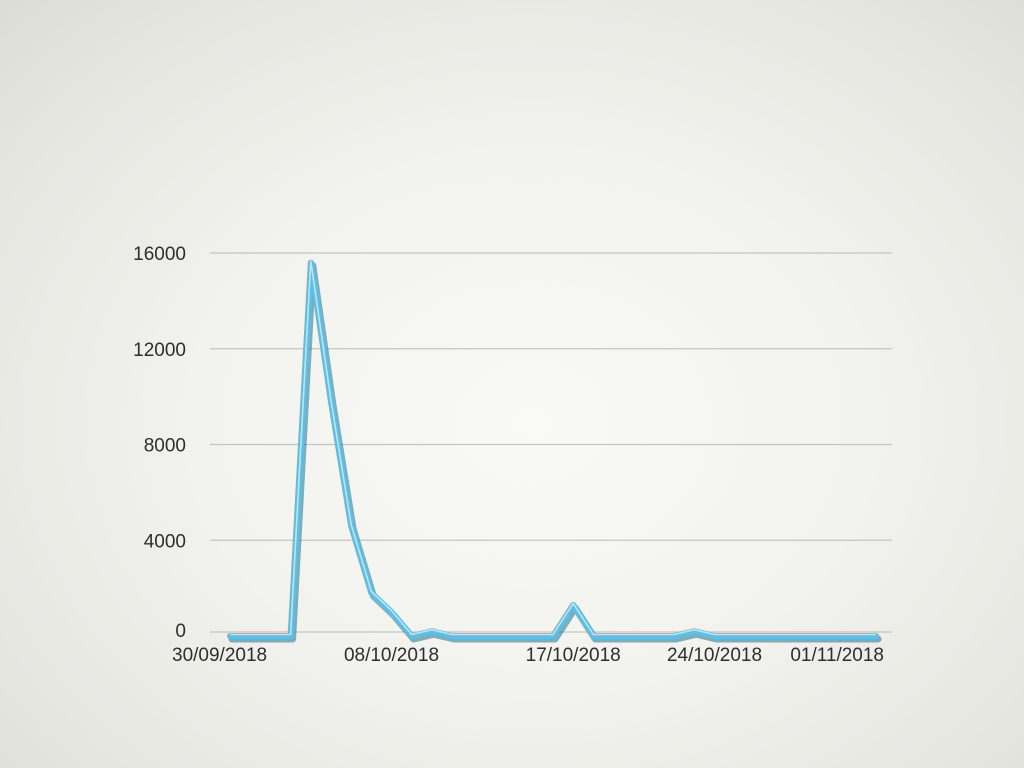 This screenshot has width=1024, height=768. What do you see at coordinates (165, 446) in the screenshot?
I see `y-tick-label: 8000` at bounding box center [165, 446].